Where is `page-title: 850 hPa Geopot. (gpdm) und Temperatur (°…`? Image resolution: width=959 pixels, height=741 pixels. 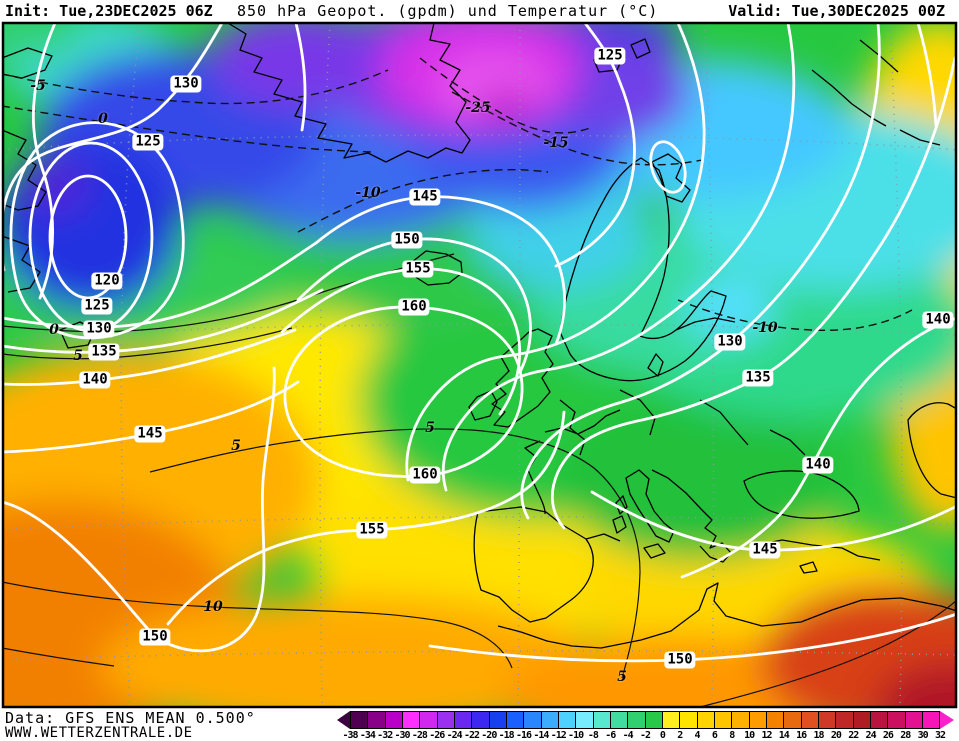
page-title: 850 hPa Geopot. (gpdm) und Temperatur (°… is located at coordinates (448, 11).